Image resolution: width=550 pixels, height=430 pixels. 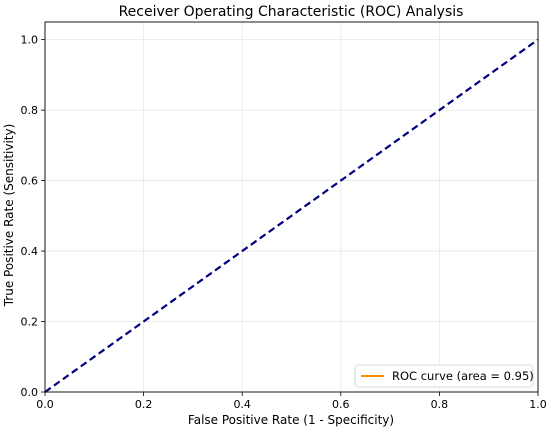 What do you see at coordinates (30, 251) in the screenshot?
I see `y-tick-label: 0.4` at bounding box center [30, 251].